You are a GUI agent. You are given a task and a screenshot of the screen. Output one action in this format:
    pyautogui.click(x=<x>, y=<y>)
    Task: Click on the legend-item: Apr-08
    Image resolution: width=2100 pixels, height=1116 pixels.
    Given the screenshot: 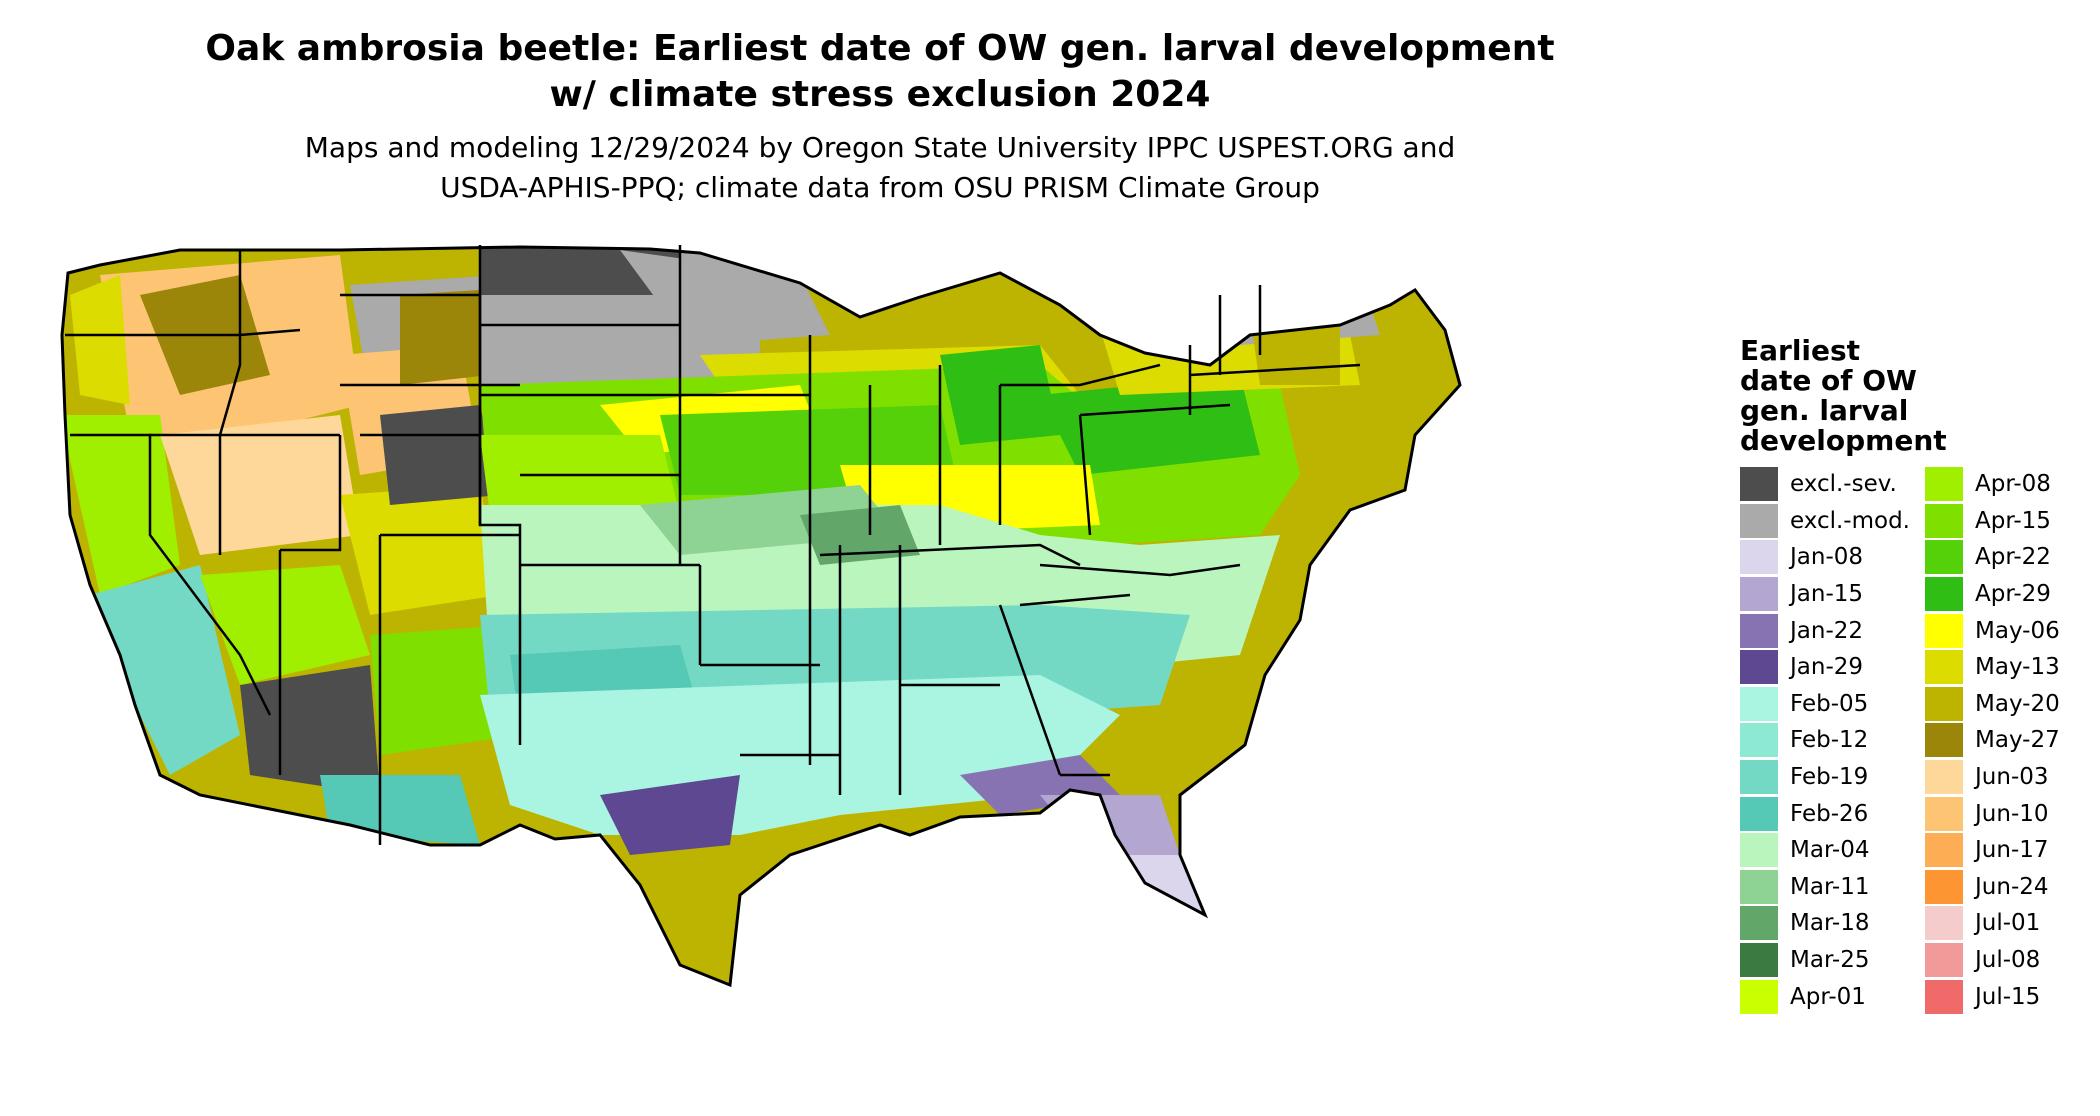 What is the action you would take?
    pyautogui.click(x=1992, y=484)
    